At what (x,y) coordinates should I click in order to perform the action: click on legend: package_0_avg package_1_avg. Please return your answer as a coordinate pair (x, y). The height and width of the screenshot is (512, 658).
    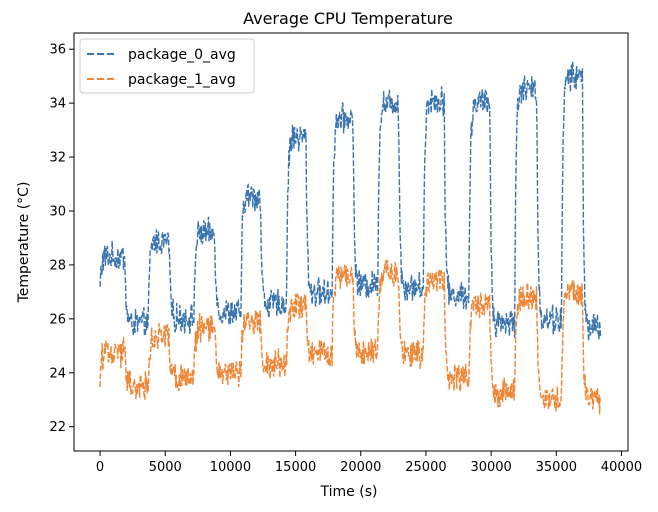
    Looking at the image, I should click on (167, 66).